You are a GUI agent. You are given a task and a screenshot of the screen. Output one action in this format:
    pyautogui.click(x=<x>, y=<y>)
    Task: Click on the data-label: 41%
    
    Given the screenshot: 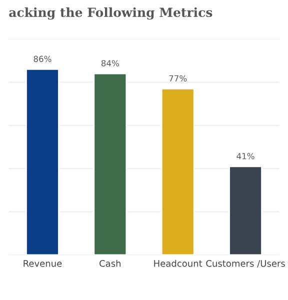 What is the action you would take?
    pyautogui.click(x=245, y=156)
    